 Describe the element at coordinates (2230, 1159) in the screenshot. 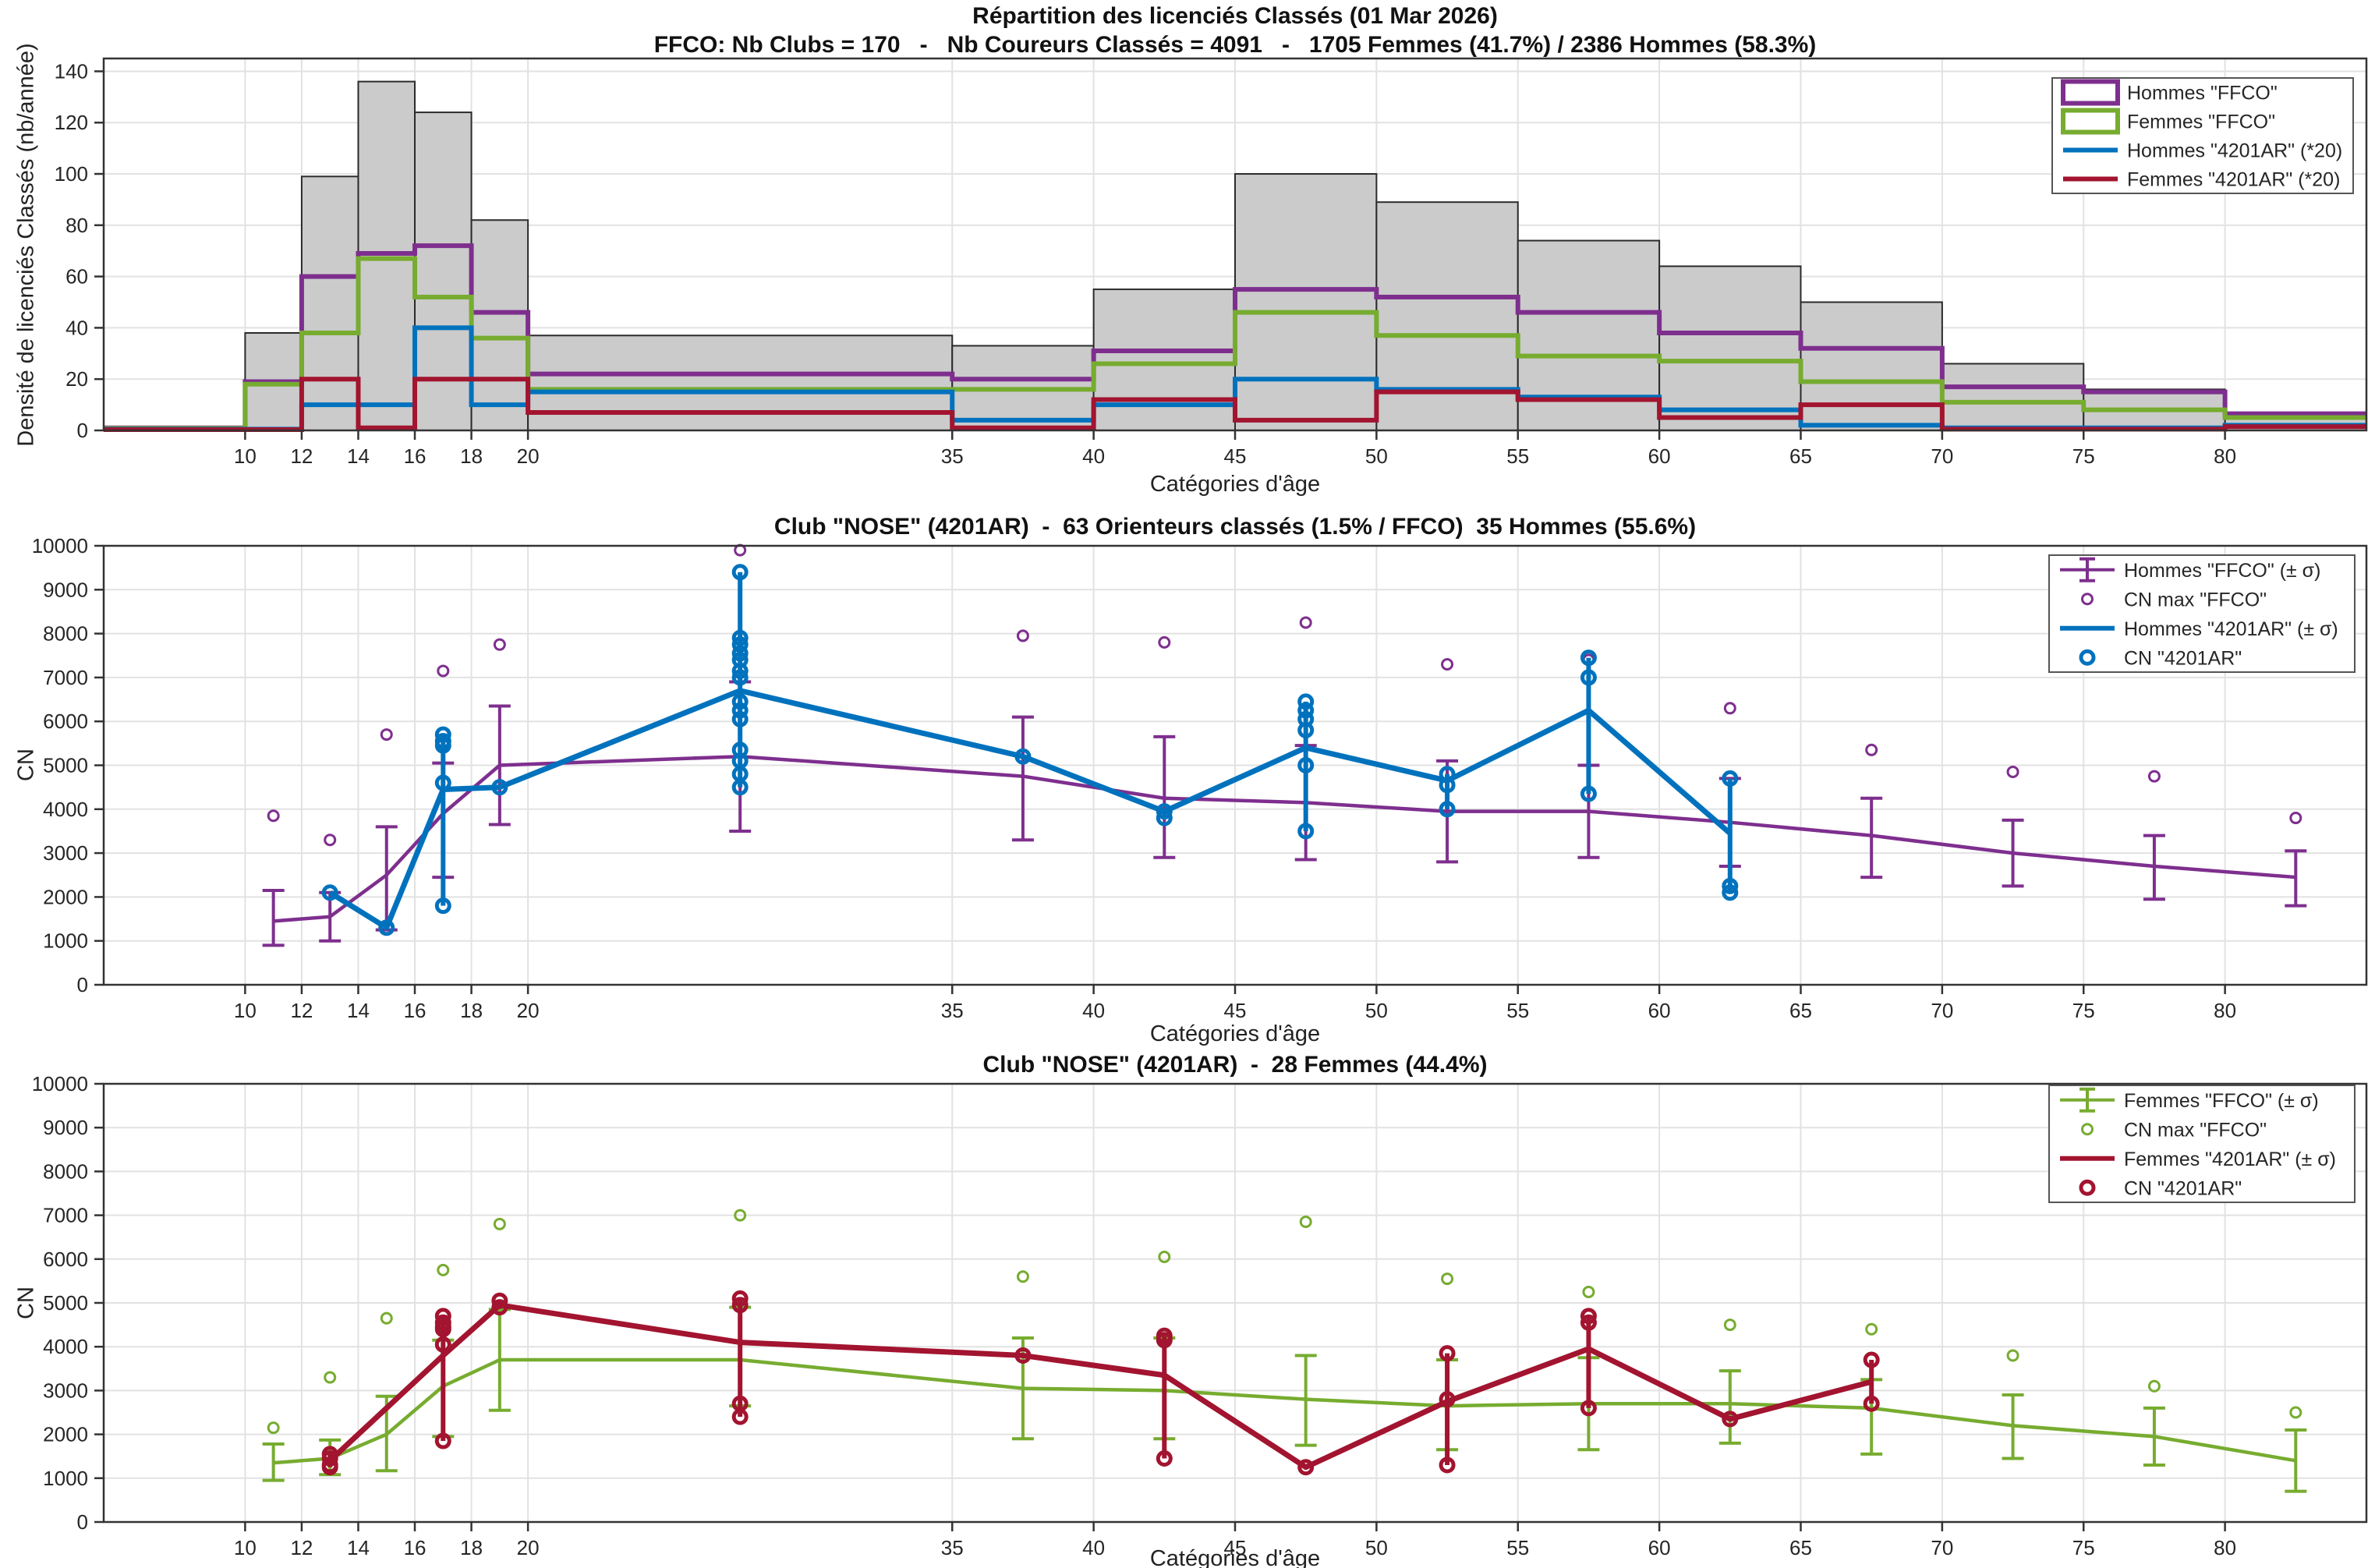

I see `legend-label: Femmes "4201AR" (± σ)` at that location.